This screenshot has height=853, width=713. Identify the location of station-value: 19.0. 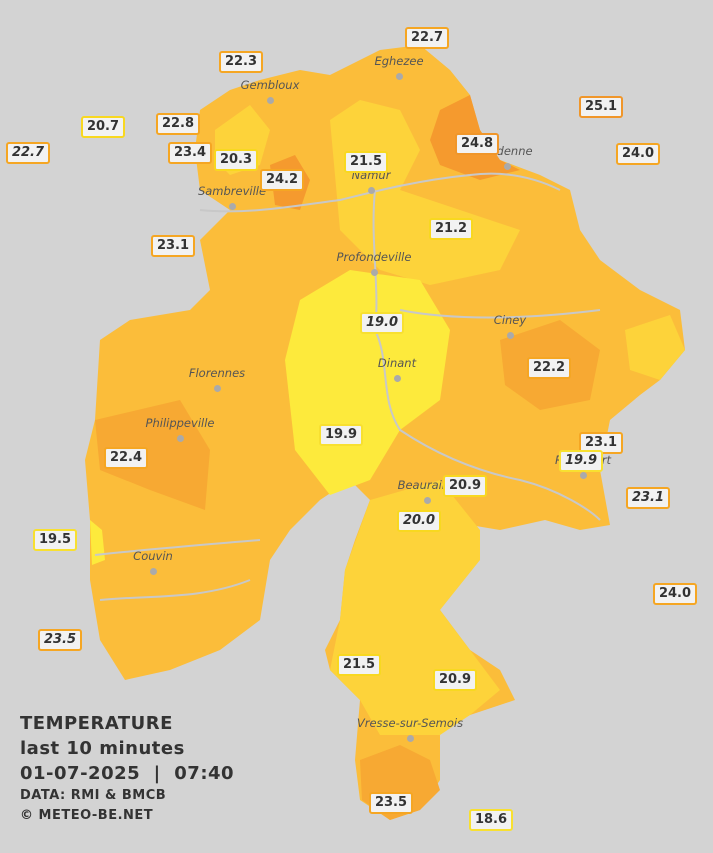
(382, 323).